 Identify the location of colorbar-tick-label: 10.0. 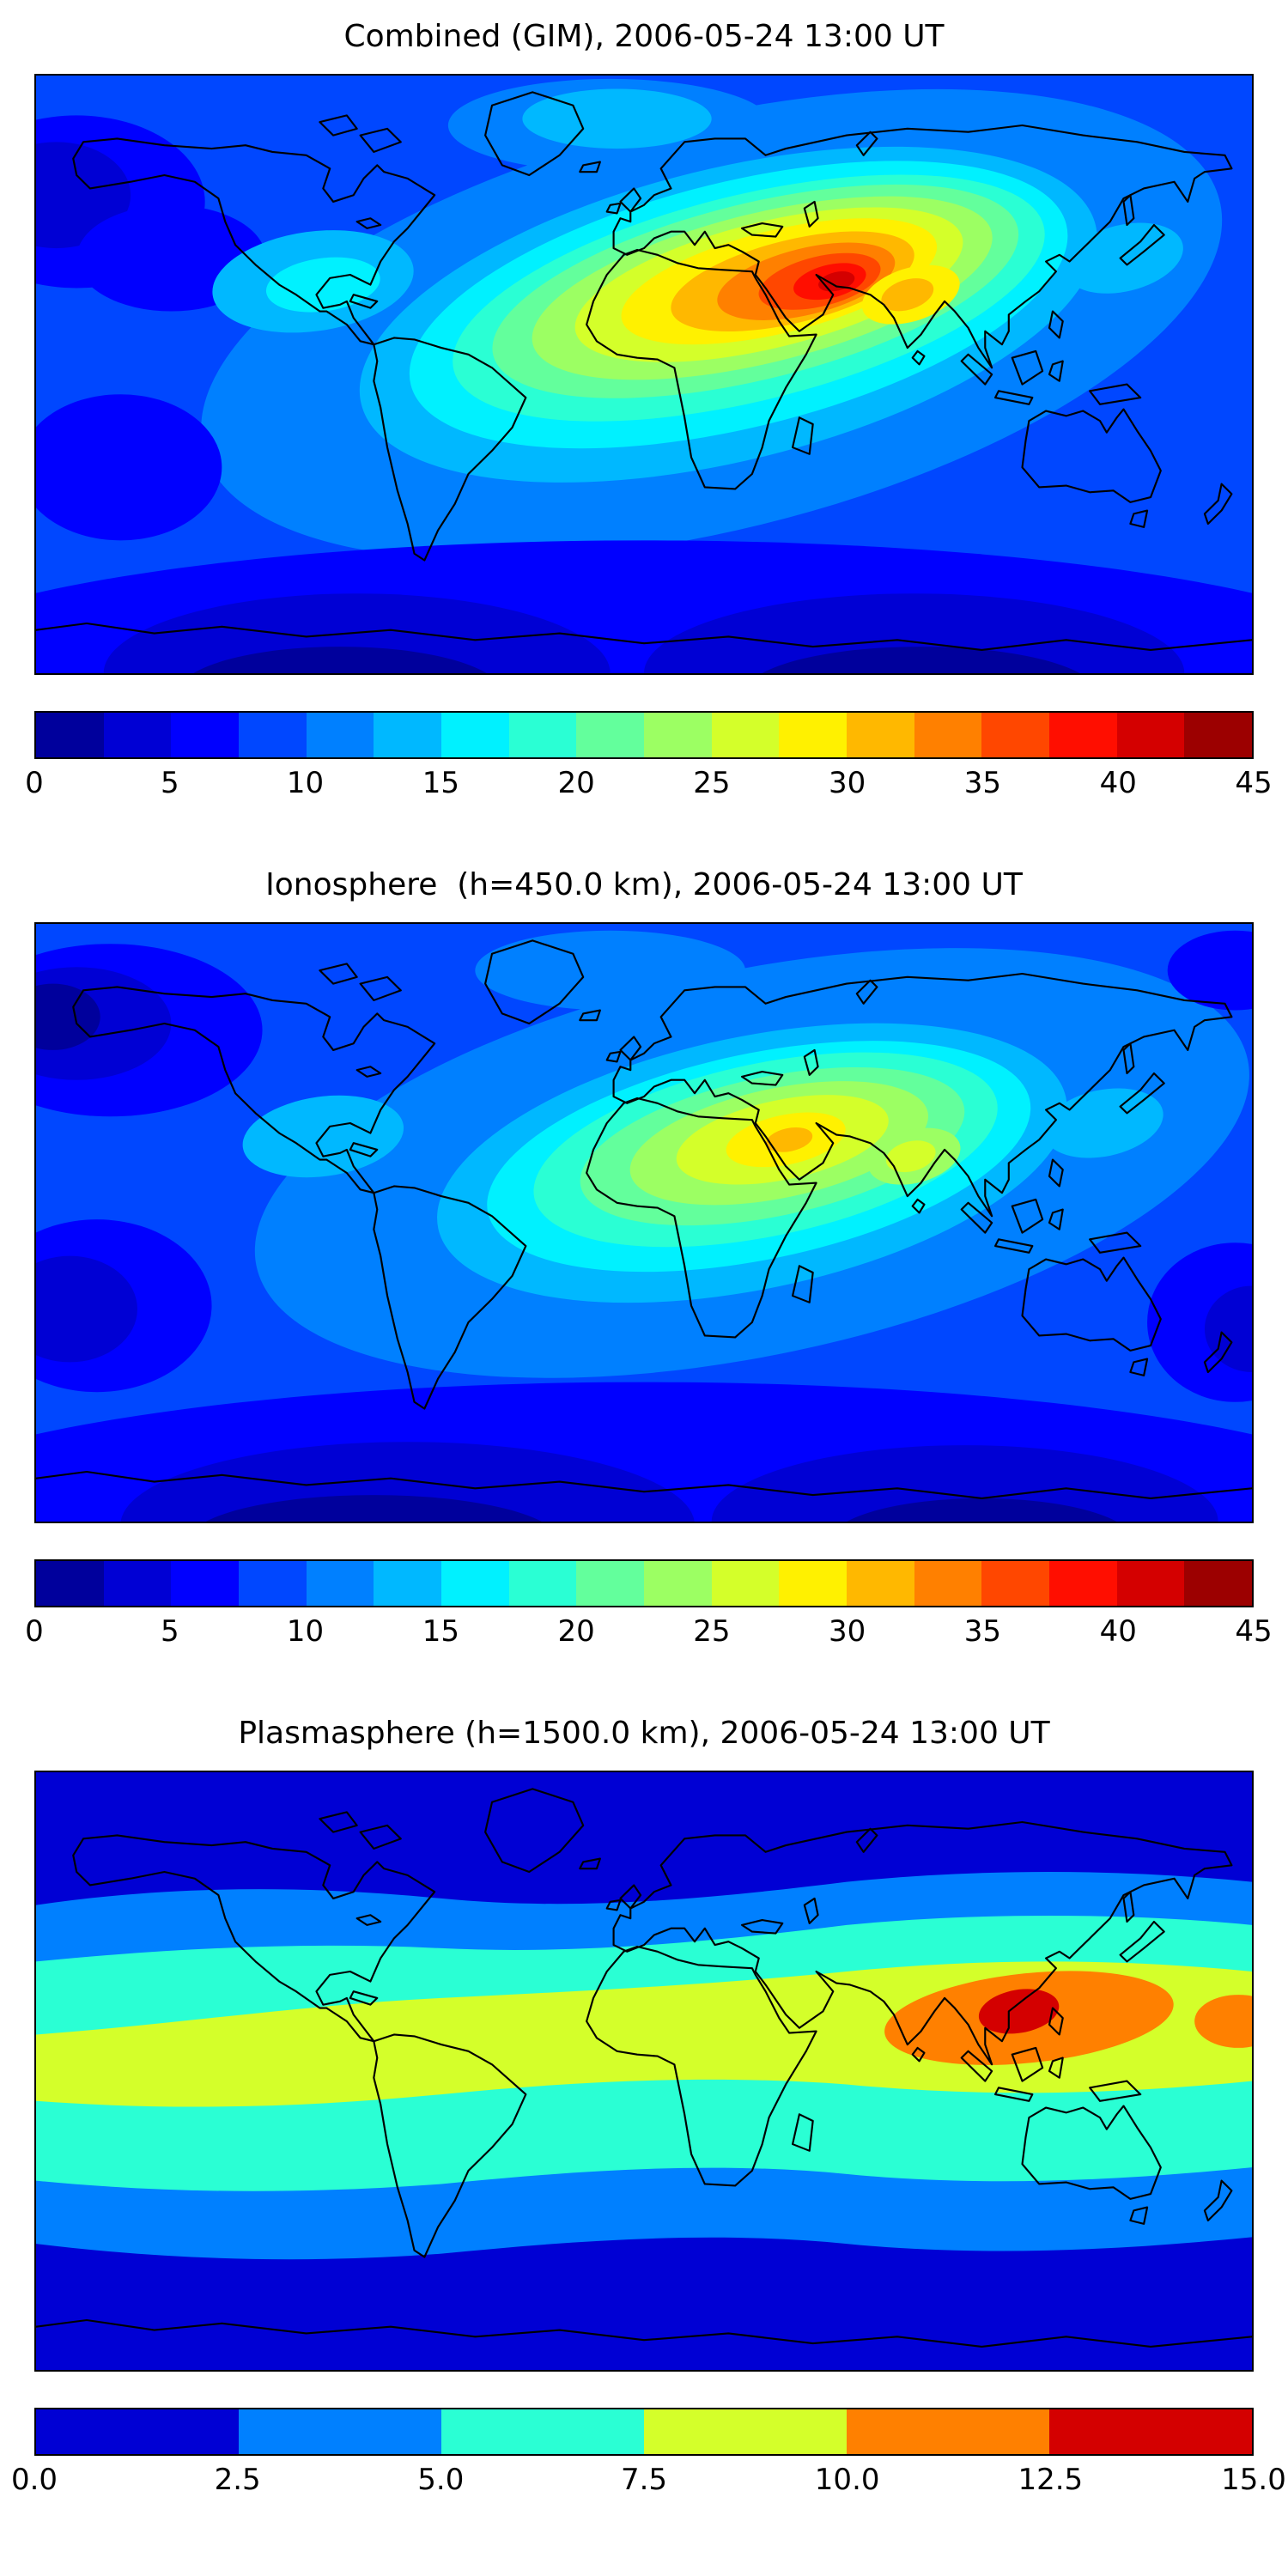
(847, 2480).